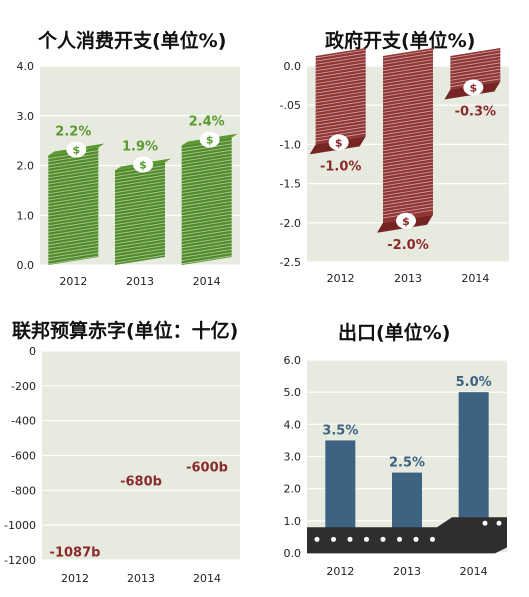  What do you see at coordinates (141, 481) in the screenshot?
I see `data-label: -680b` at bounding box center [141, 481].